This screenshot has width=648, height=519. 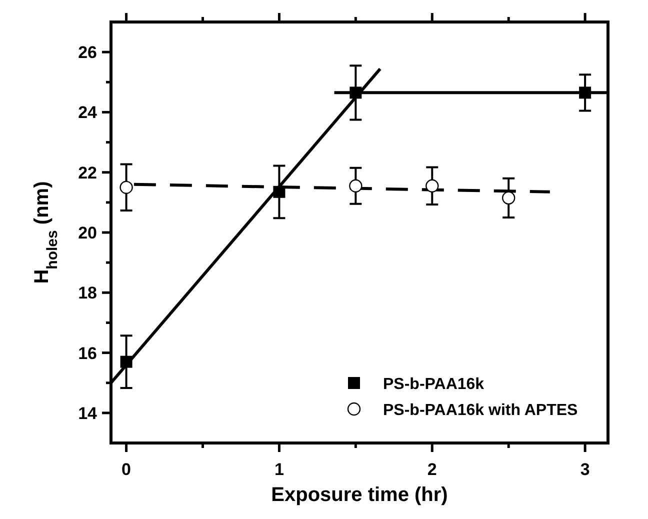 I want to click on x-tick-label: 1, so click(x=279, y=469).